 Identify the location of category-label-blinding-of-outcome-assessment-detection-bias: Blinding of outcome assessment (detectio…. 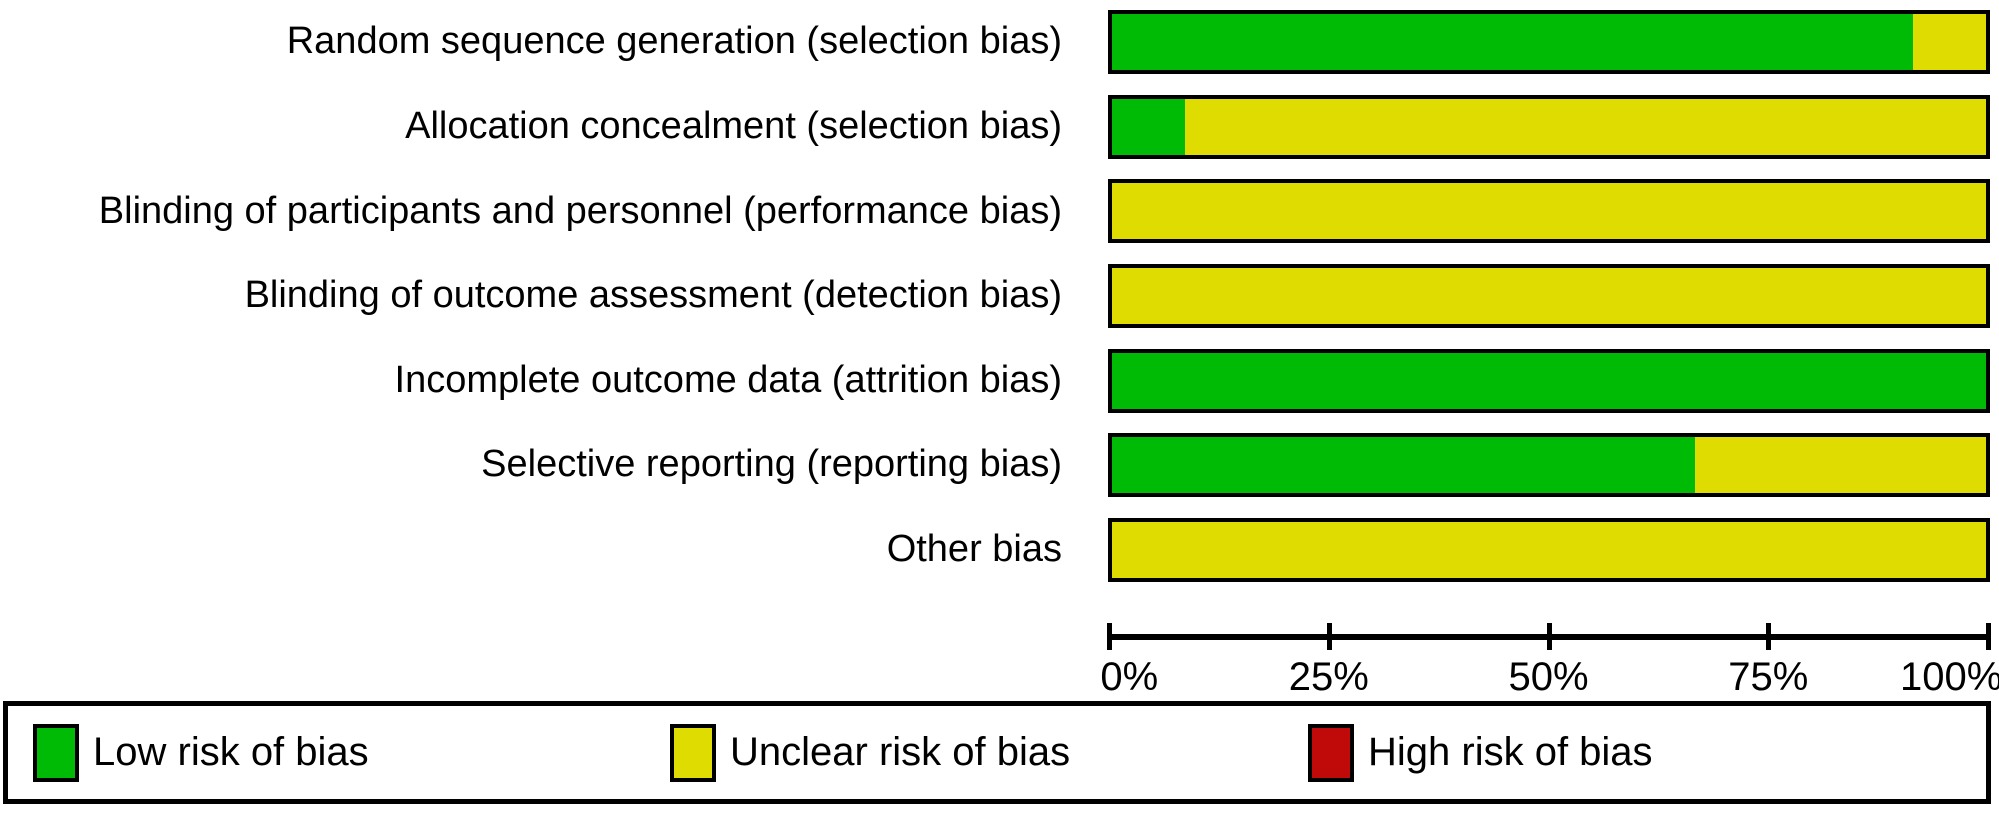
(653, 295).